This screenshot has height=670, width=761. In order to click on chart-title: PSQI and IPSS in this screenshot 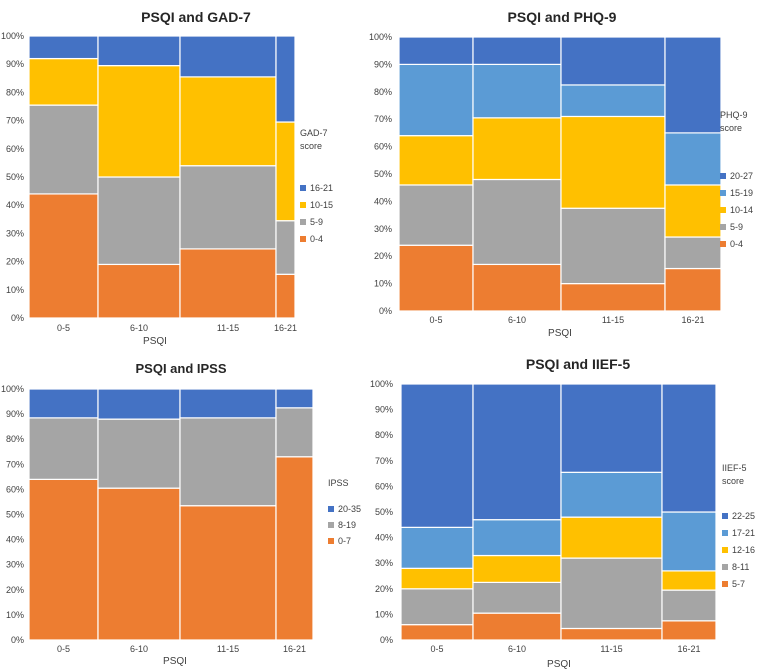, I will do `click(180, 368)`.